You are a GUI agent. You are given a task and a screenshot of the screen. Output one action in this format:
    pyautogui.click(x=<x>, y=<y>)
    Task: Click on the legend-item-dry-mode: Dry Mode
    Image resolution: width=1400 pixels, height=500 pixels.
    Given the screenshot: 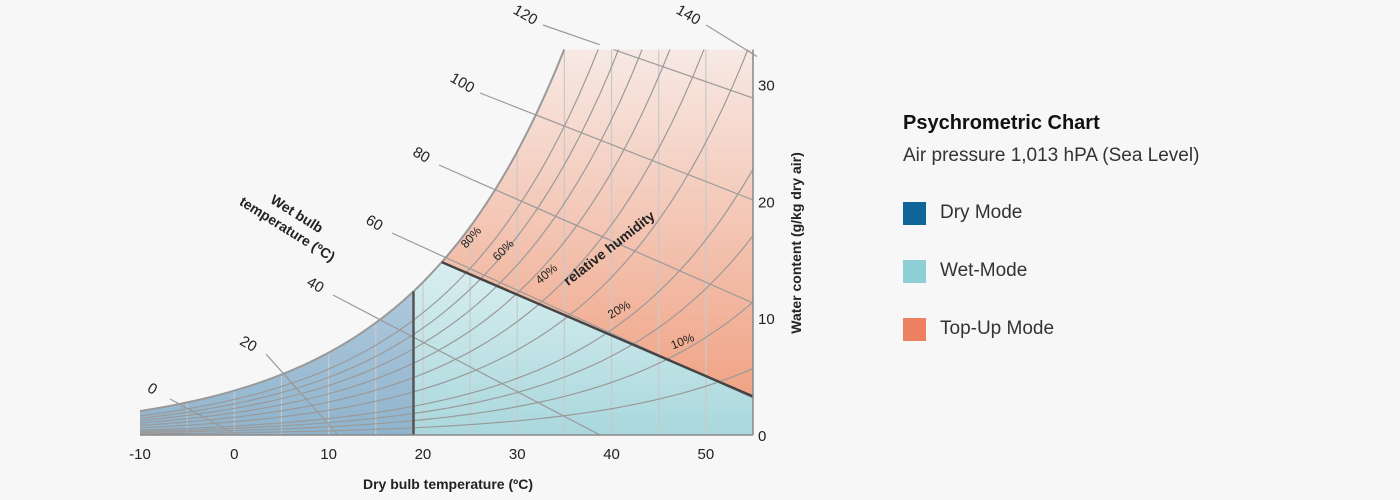 What is the action you would take?
    pyautogui.click(x=1113, y=213)
    